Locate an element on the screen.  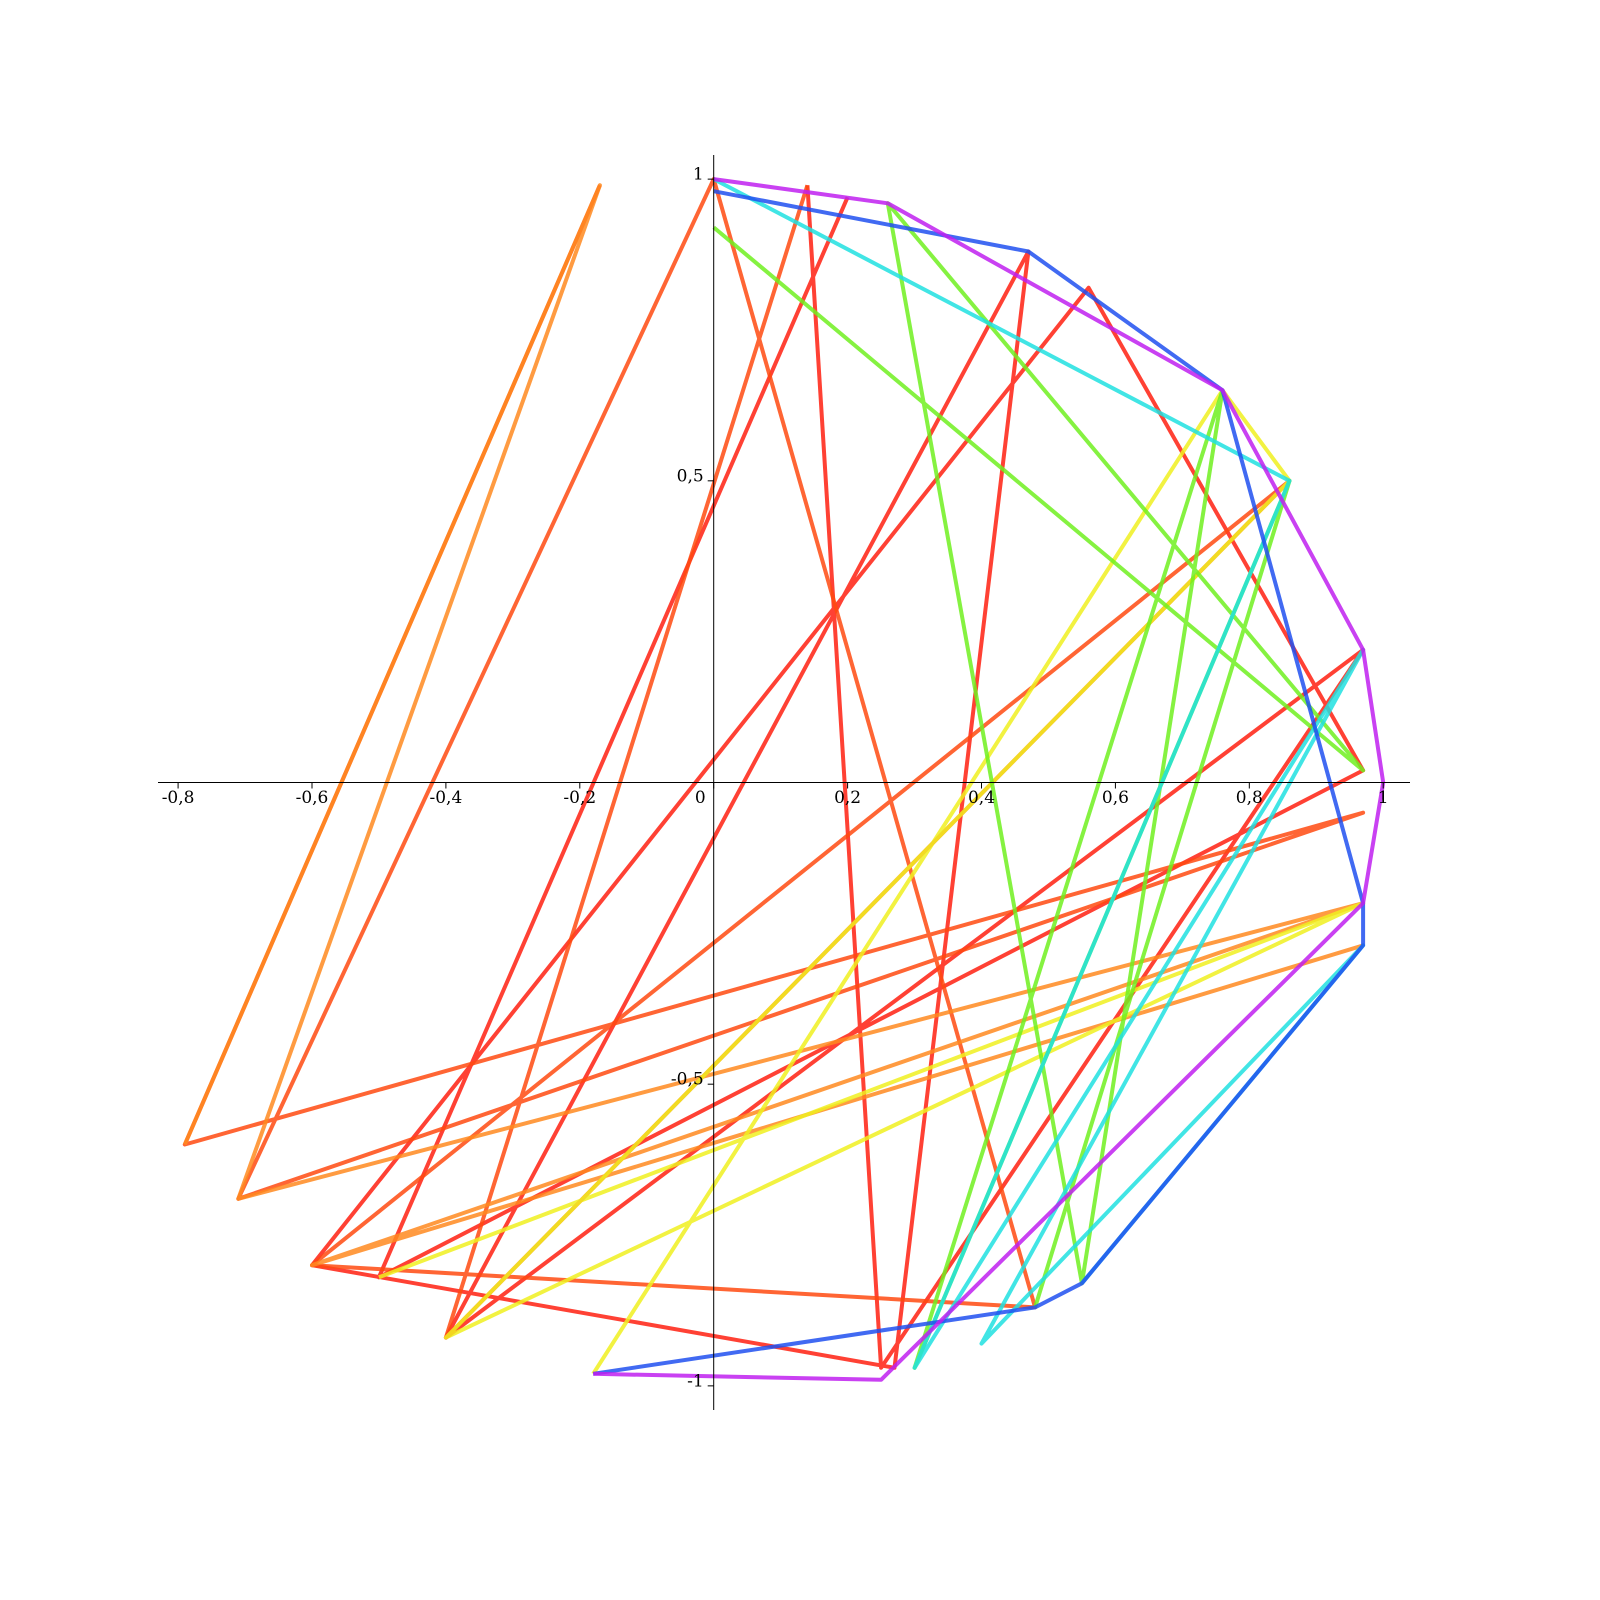
y-tick-label: -0,5 is located at coordinates (687, 1080).